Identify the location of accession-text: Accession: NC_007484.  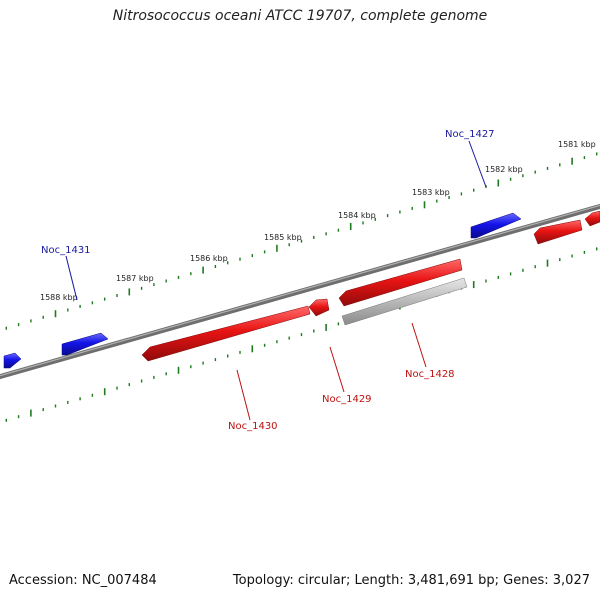
(83, 580).